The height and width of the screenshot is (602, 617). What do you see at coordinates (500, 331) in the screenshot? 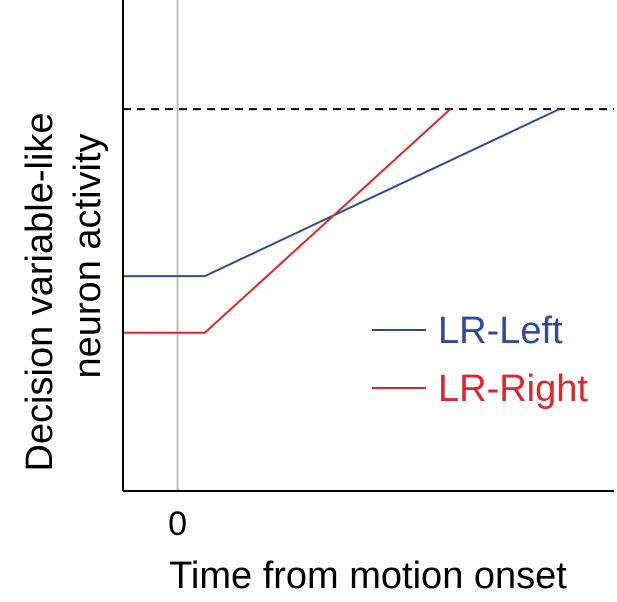
I see `legend-label-lr-left: LR-Left` at bounding box center [500, 331].